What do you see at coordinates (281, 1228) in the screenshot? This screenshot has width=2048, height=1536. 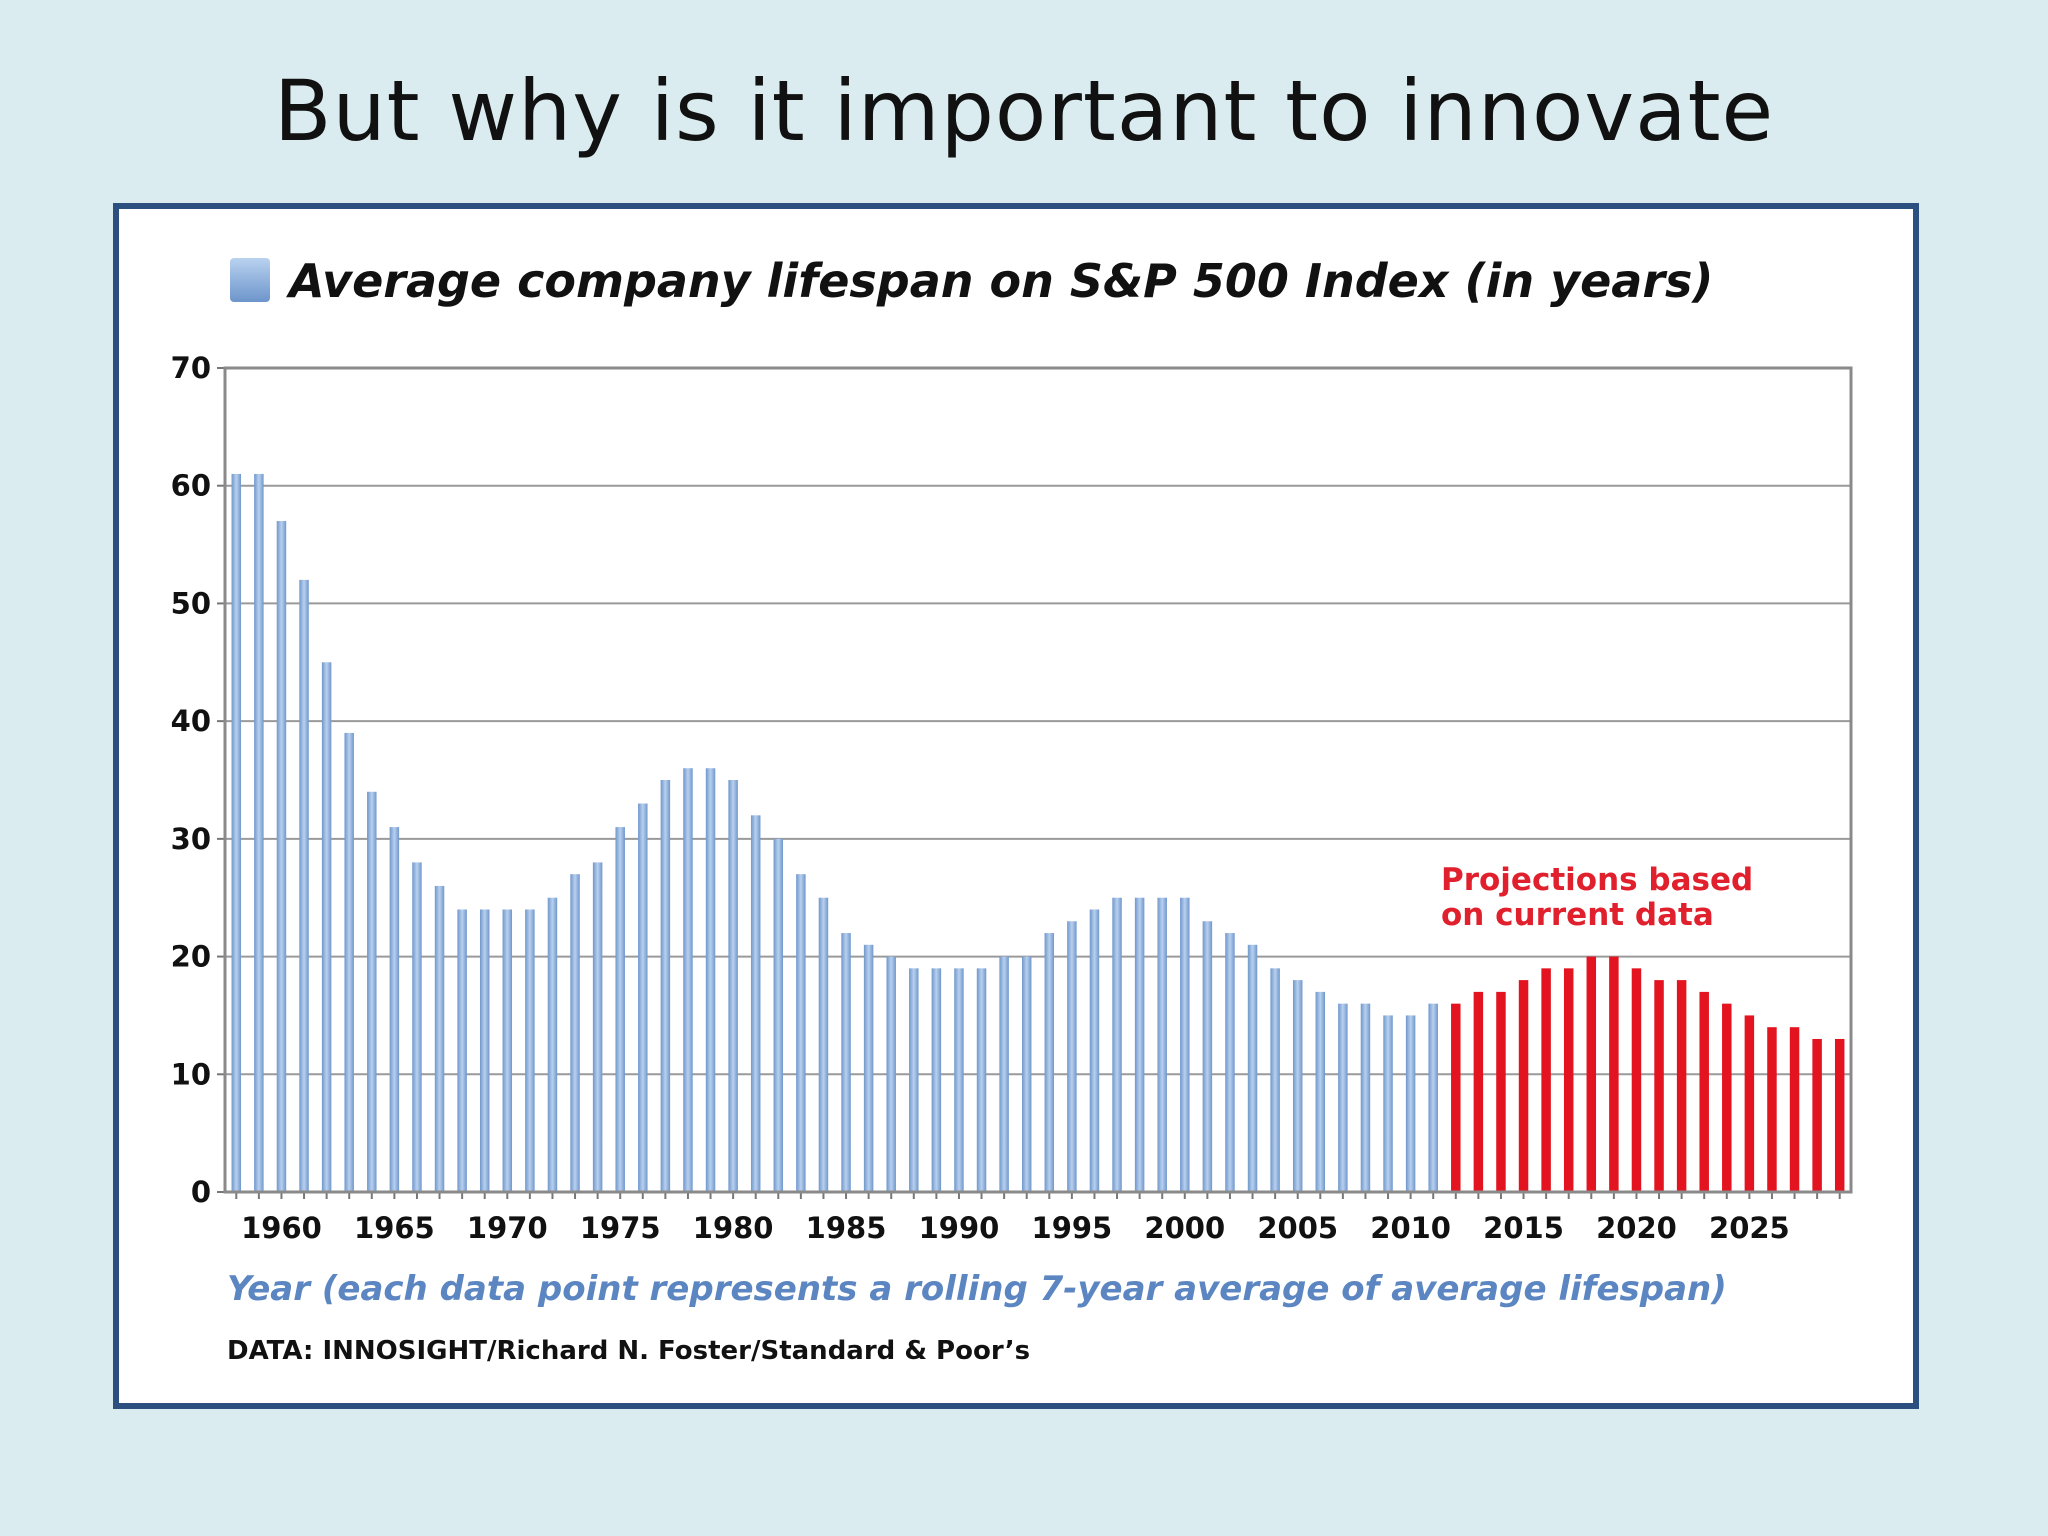 I see `x-tick-label: 1960` at bounding box center [281, 1228].